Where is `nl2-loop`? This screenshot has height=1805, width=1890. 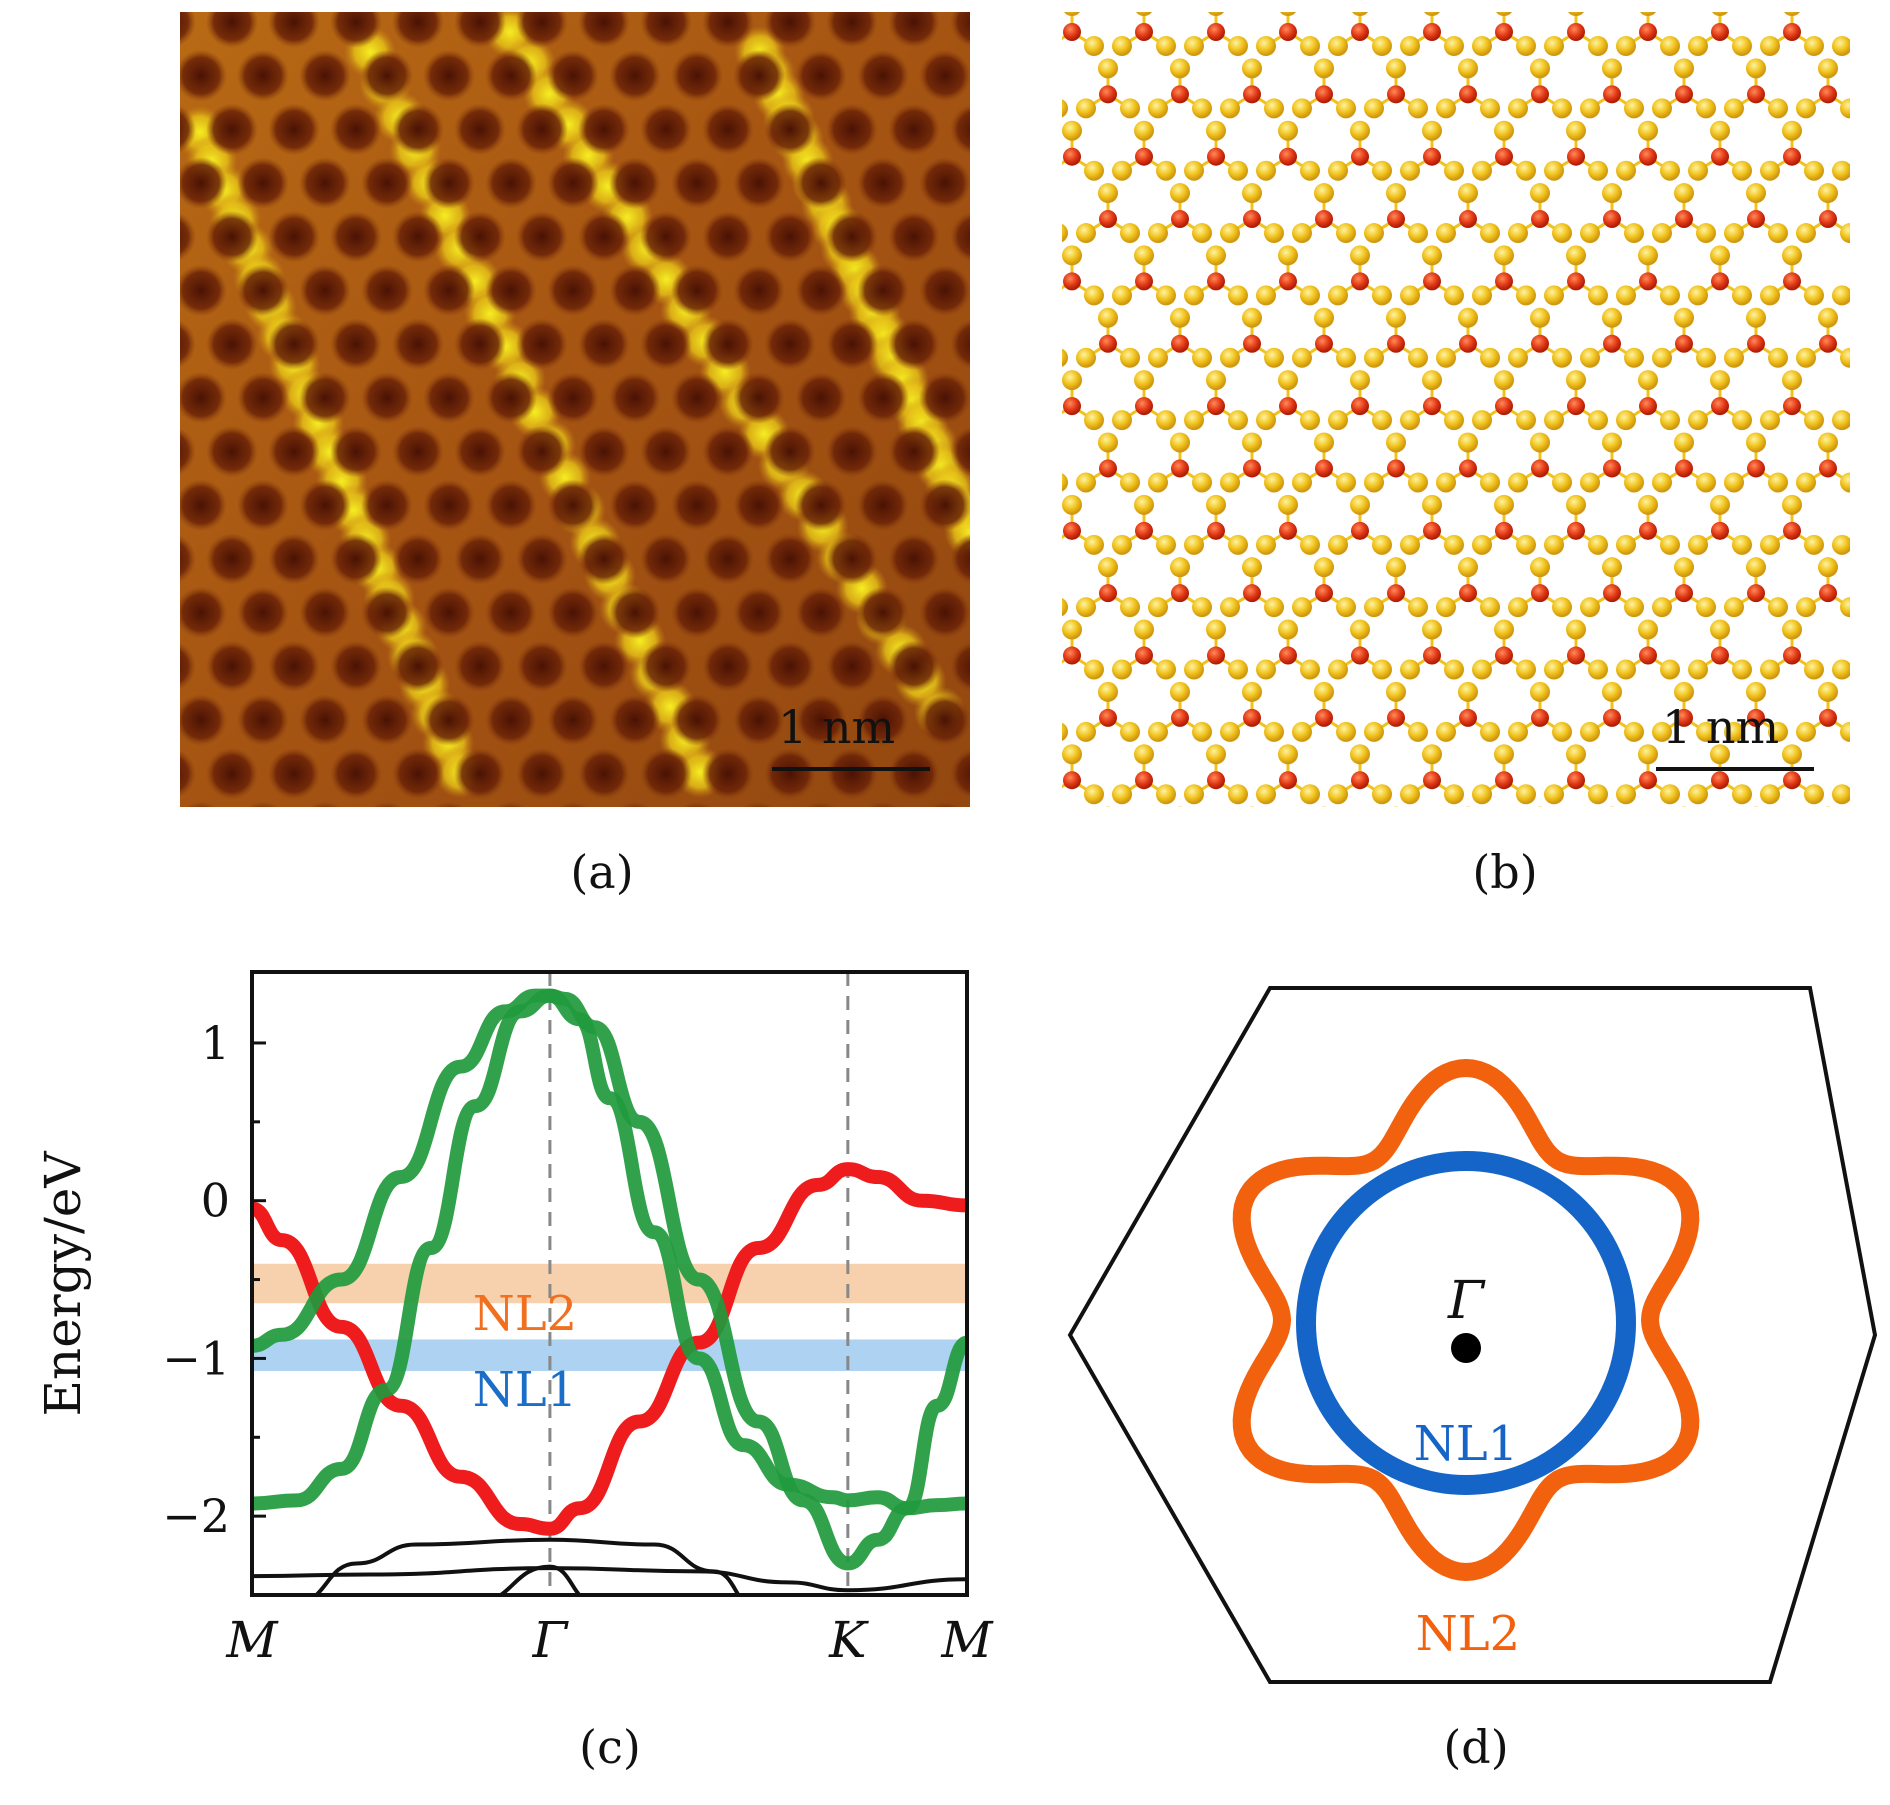 nl2-loop is located at coordinates (1466, 1320).